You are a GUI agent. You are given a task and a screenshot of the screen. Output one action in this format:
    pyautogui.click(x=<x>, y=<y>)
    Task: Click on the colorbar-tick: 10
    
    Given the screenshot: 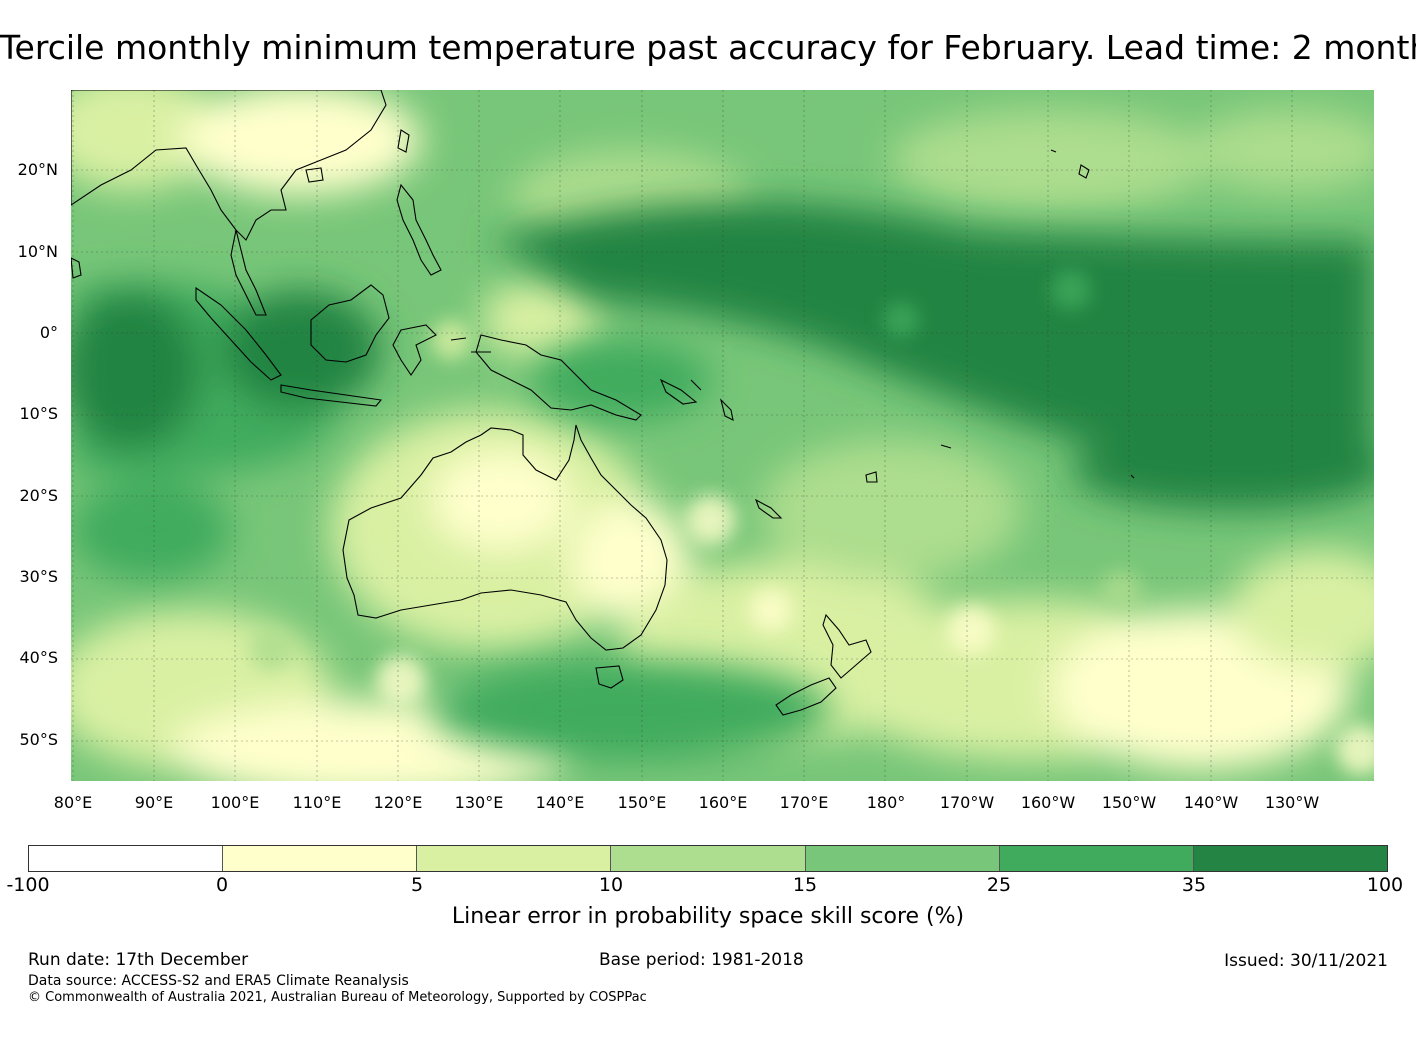 What is the action you would take?
    pyautogui.click(x=611, y=885)
    